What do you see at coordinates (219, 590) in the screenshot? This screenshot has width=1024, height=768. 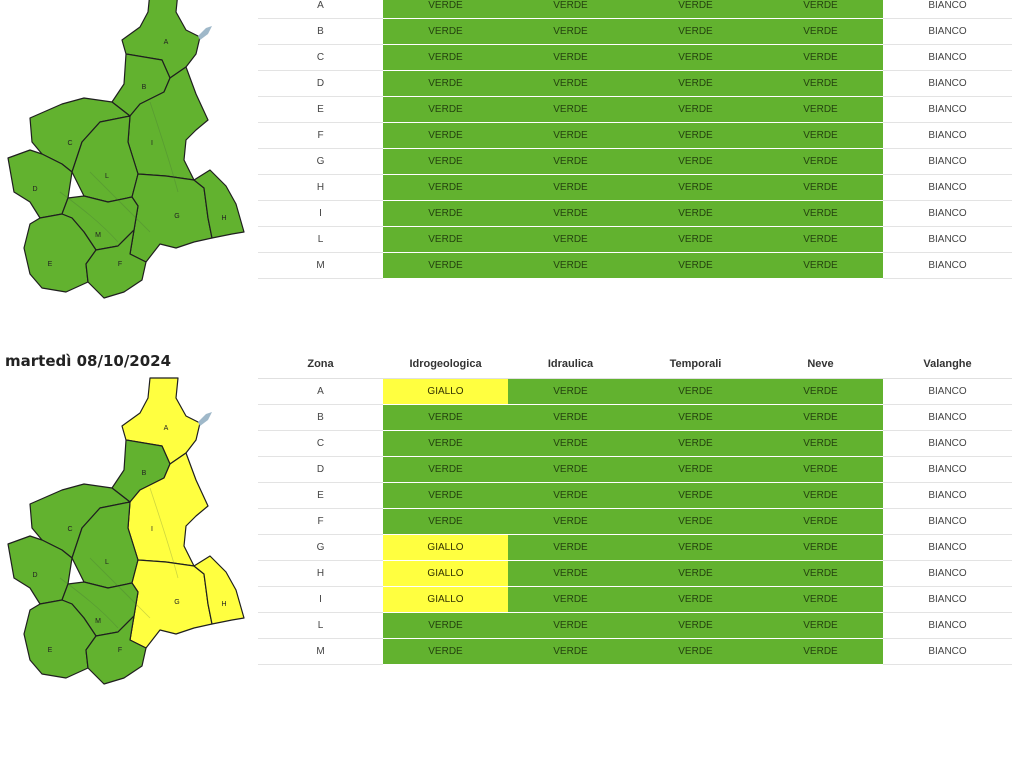 I see `zone-h-shape` at bounding box center [219, 590].